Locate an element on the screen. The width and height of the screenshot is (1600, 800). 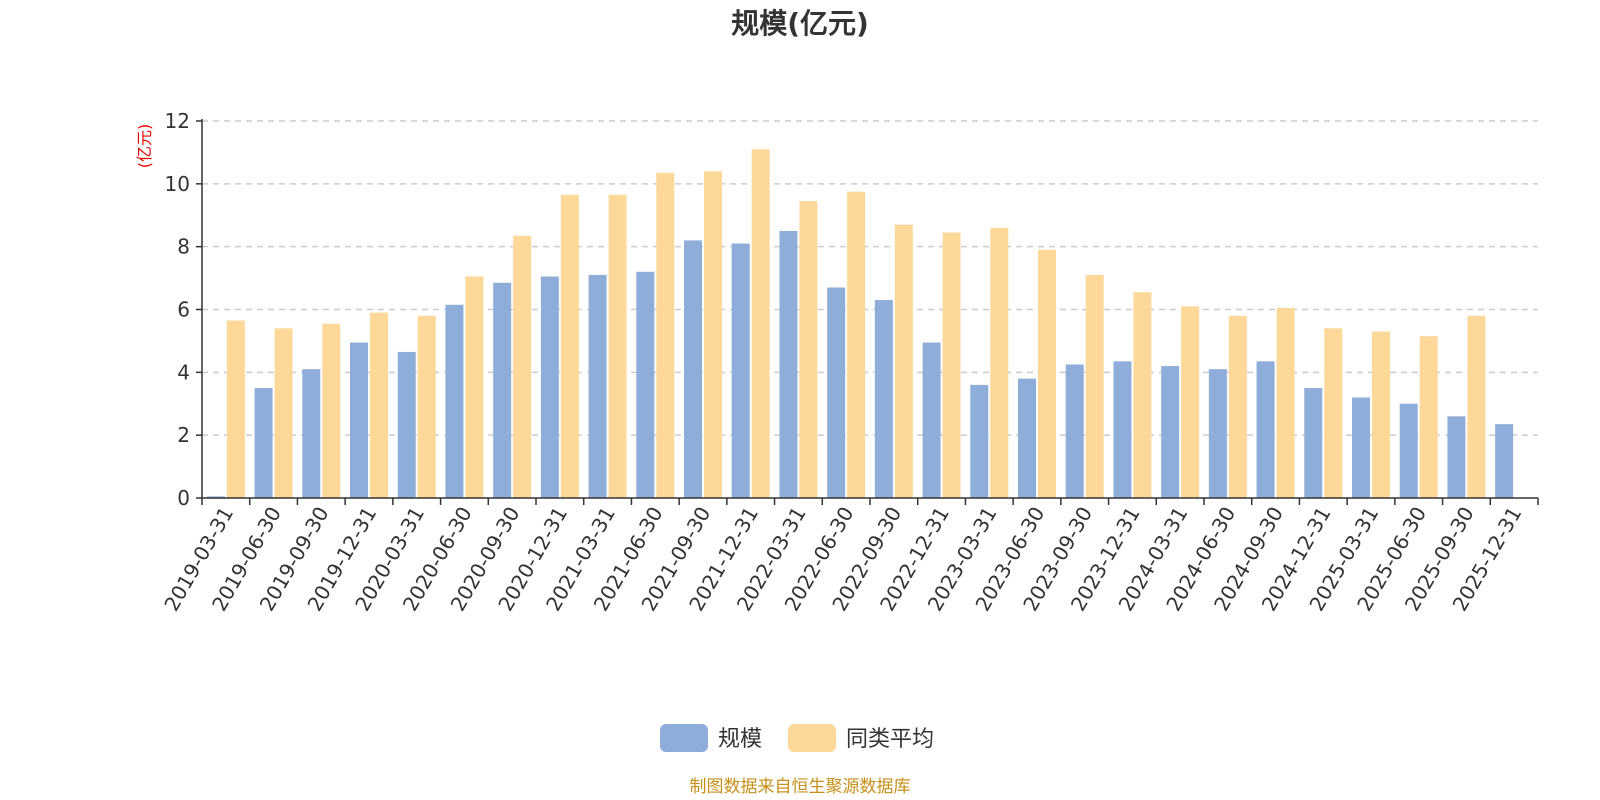
y-tick-labels: 0 2 4 6 8 10 12 is located at coordinates (177, 309).